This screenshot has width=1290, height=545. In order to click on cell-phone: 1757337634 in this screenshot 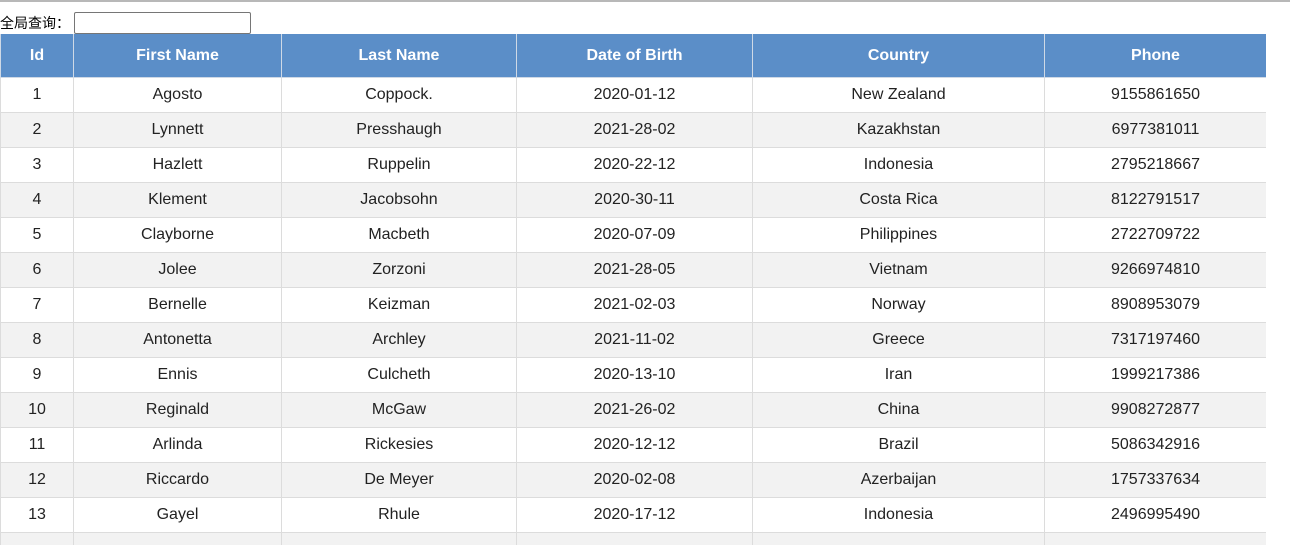, I will do `click(1155, 480)`.